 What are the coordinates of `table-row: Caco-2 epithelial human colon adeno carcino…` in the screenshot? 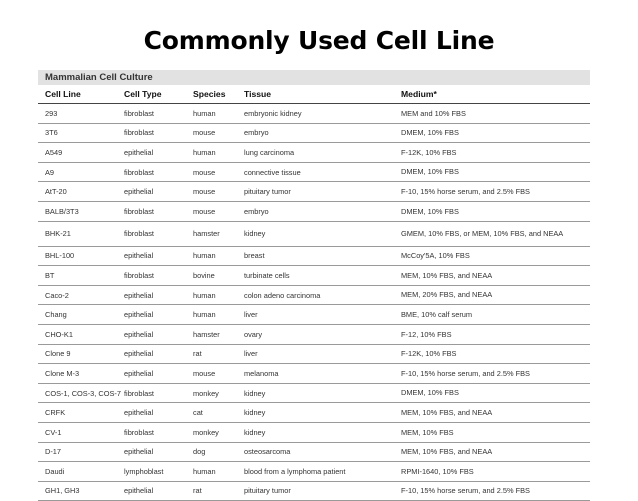 It's located at (314, 296).